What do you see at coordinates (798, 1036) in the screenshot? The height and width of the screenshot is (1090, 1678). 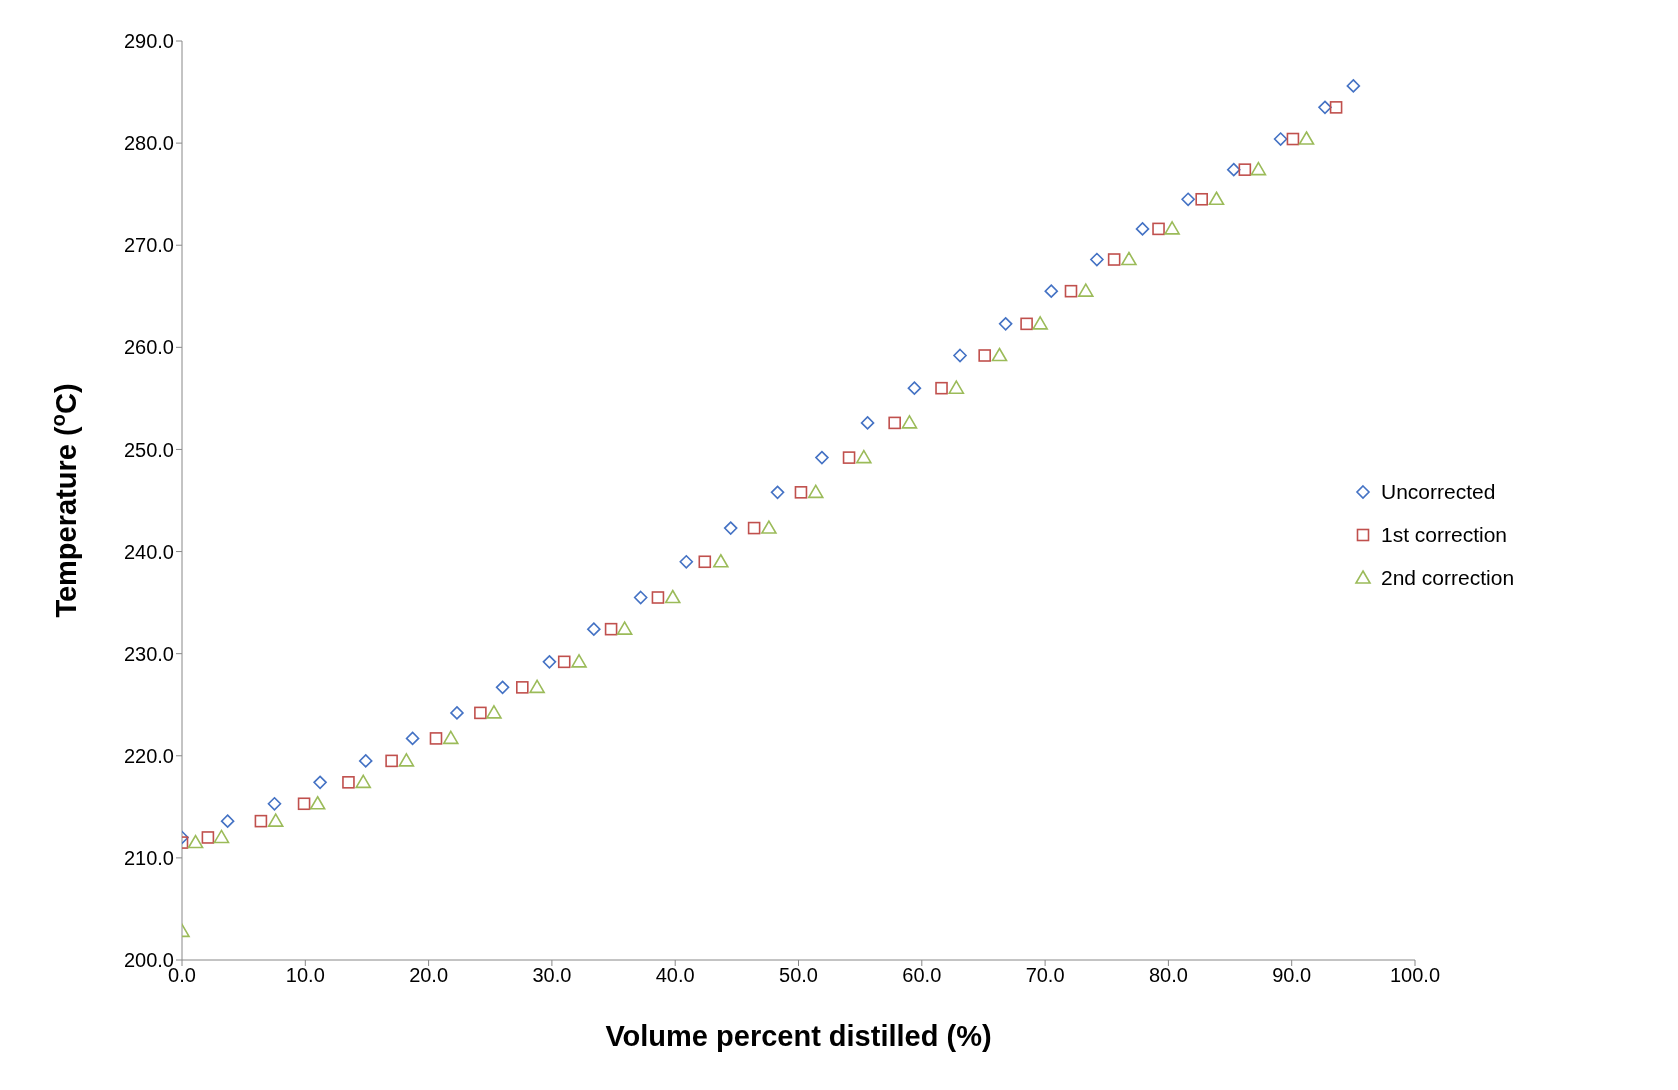 I see `x-axis-title: Volume percent distilled (%)` at bounding box center [798, 1036].